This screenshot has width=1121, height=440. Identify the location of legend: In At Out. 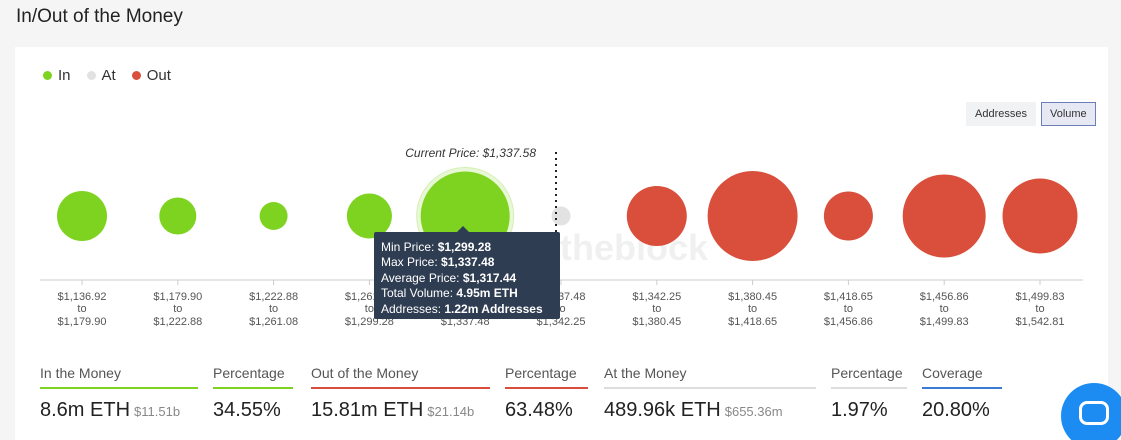
(107, 75).